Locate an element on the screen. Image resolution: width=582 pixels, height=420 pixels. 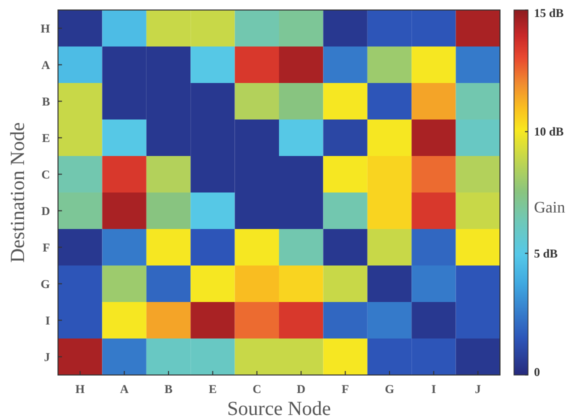
color-bar-title: Gain is located at coordinates (550, 208).